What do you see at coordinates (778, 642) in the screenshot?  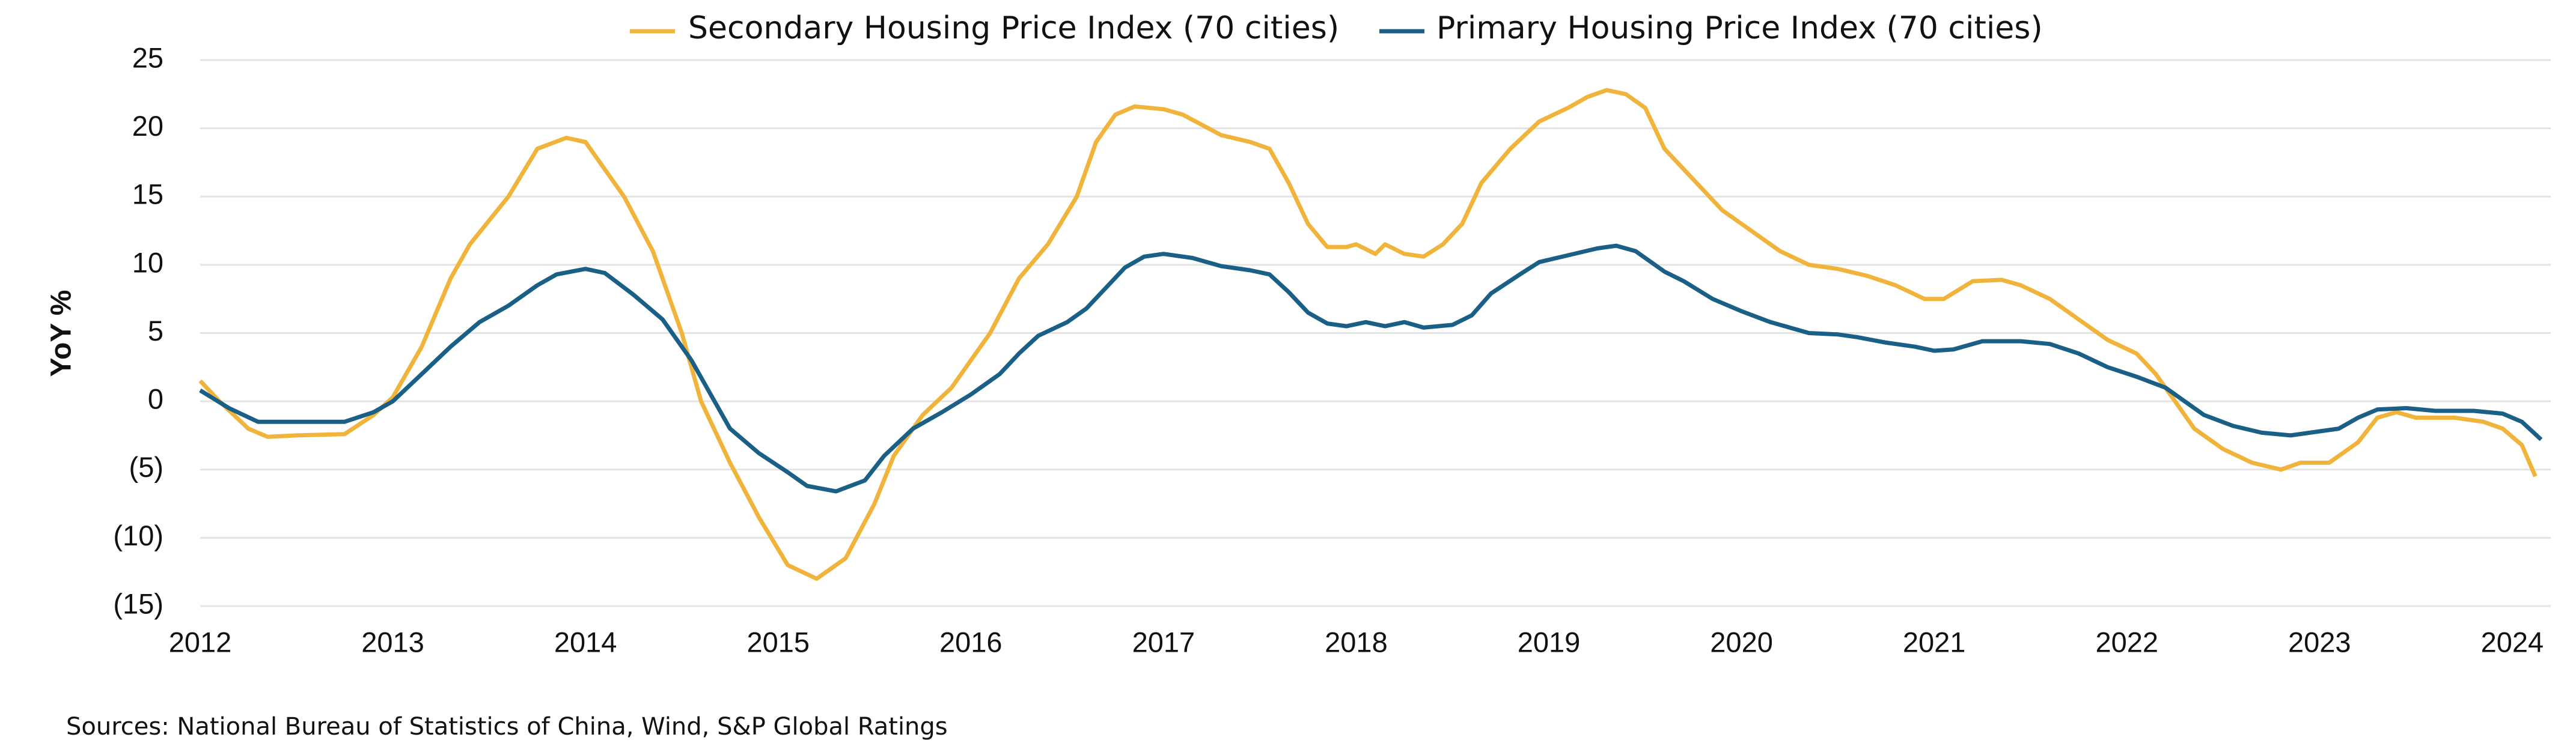 I see `x-tick-label: 2015` at bounding box center [778, 642].